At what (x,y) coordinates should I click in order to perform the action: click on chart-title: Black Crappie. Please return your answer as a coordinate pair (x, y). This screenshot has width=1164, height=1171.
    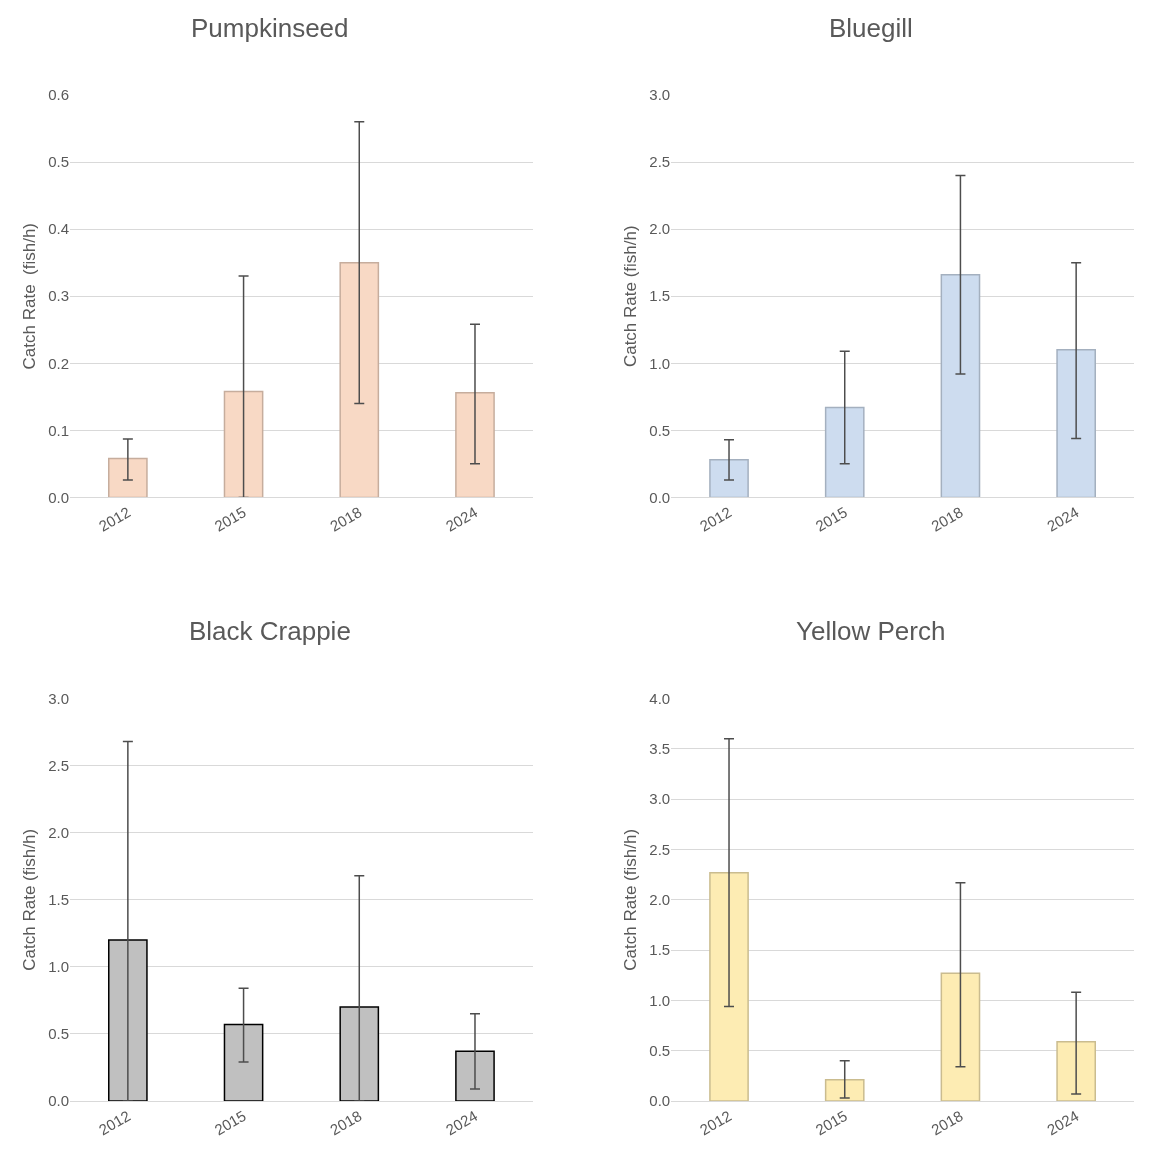
    Looking at the image, I should click on (270, 631).